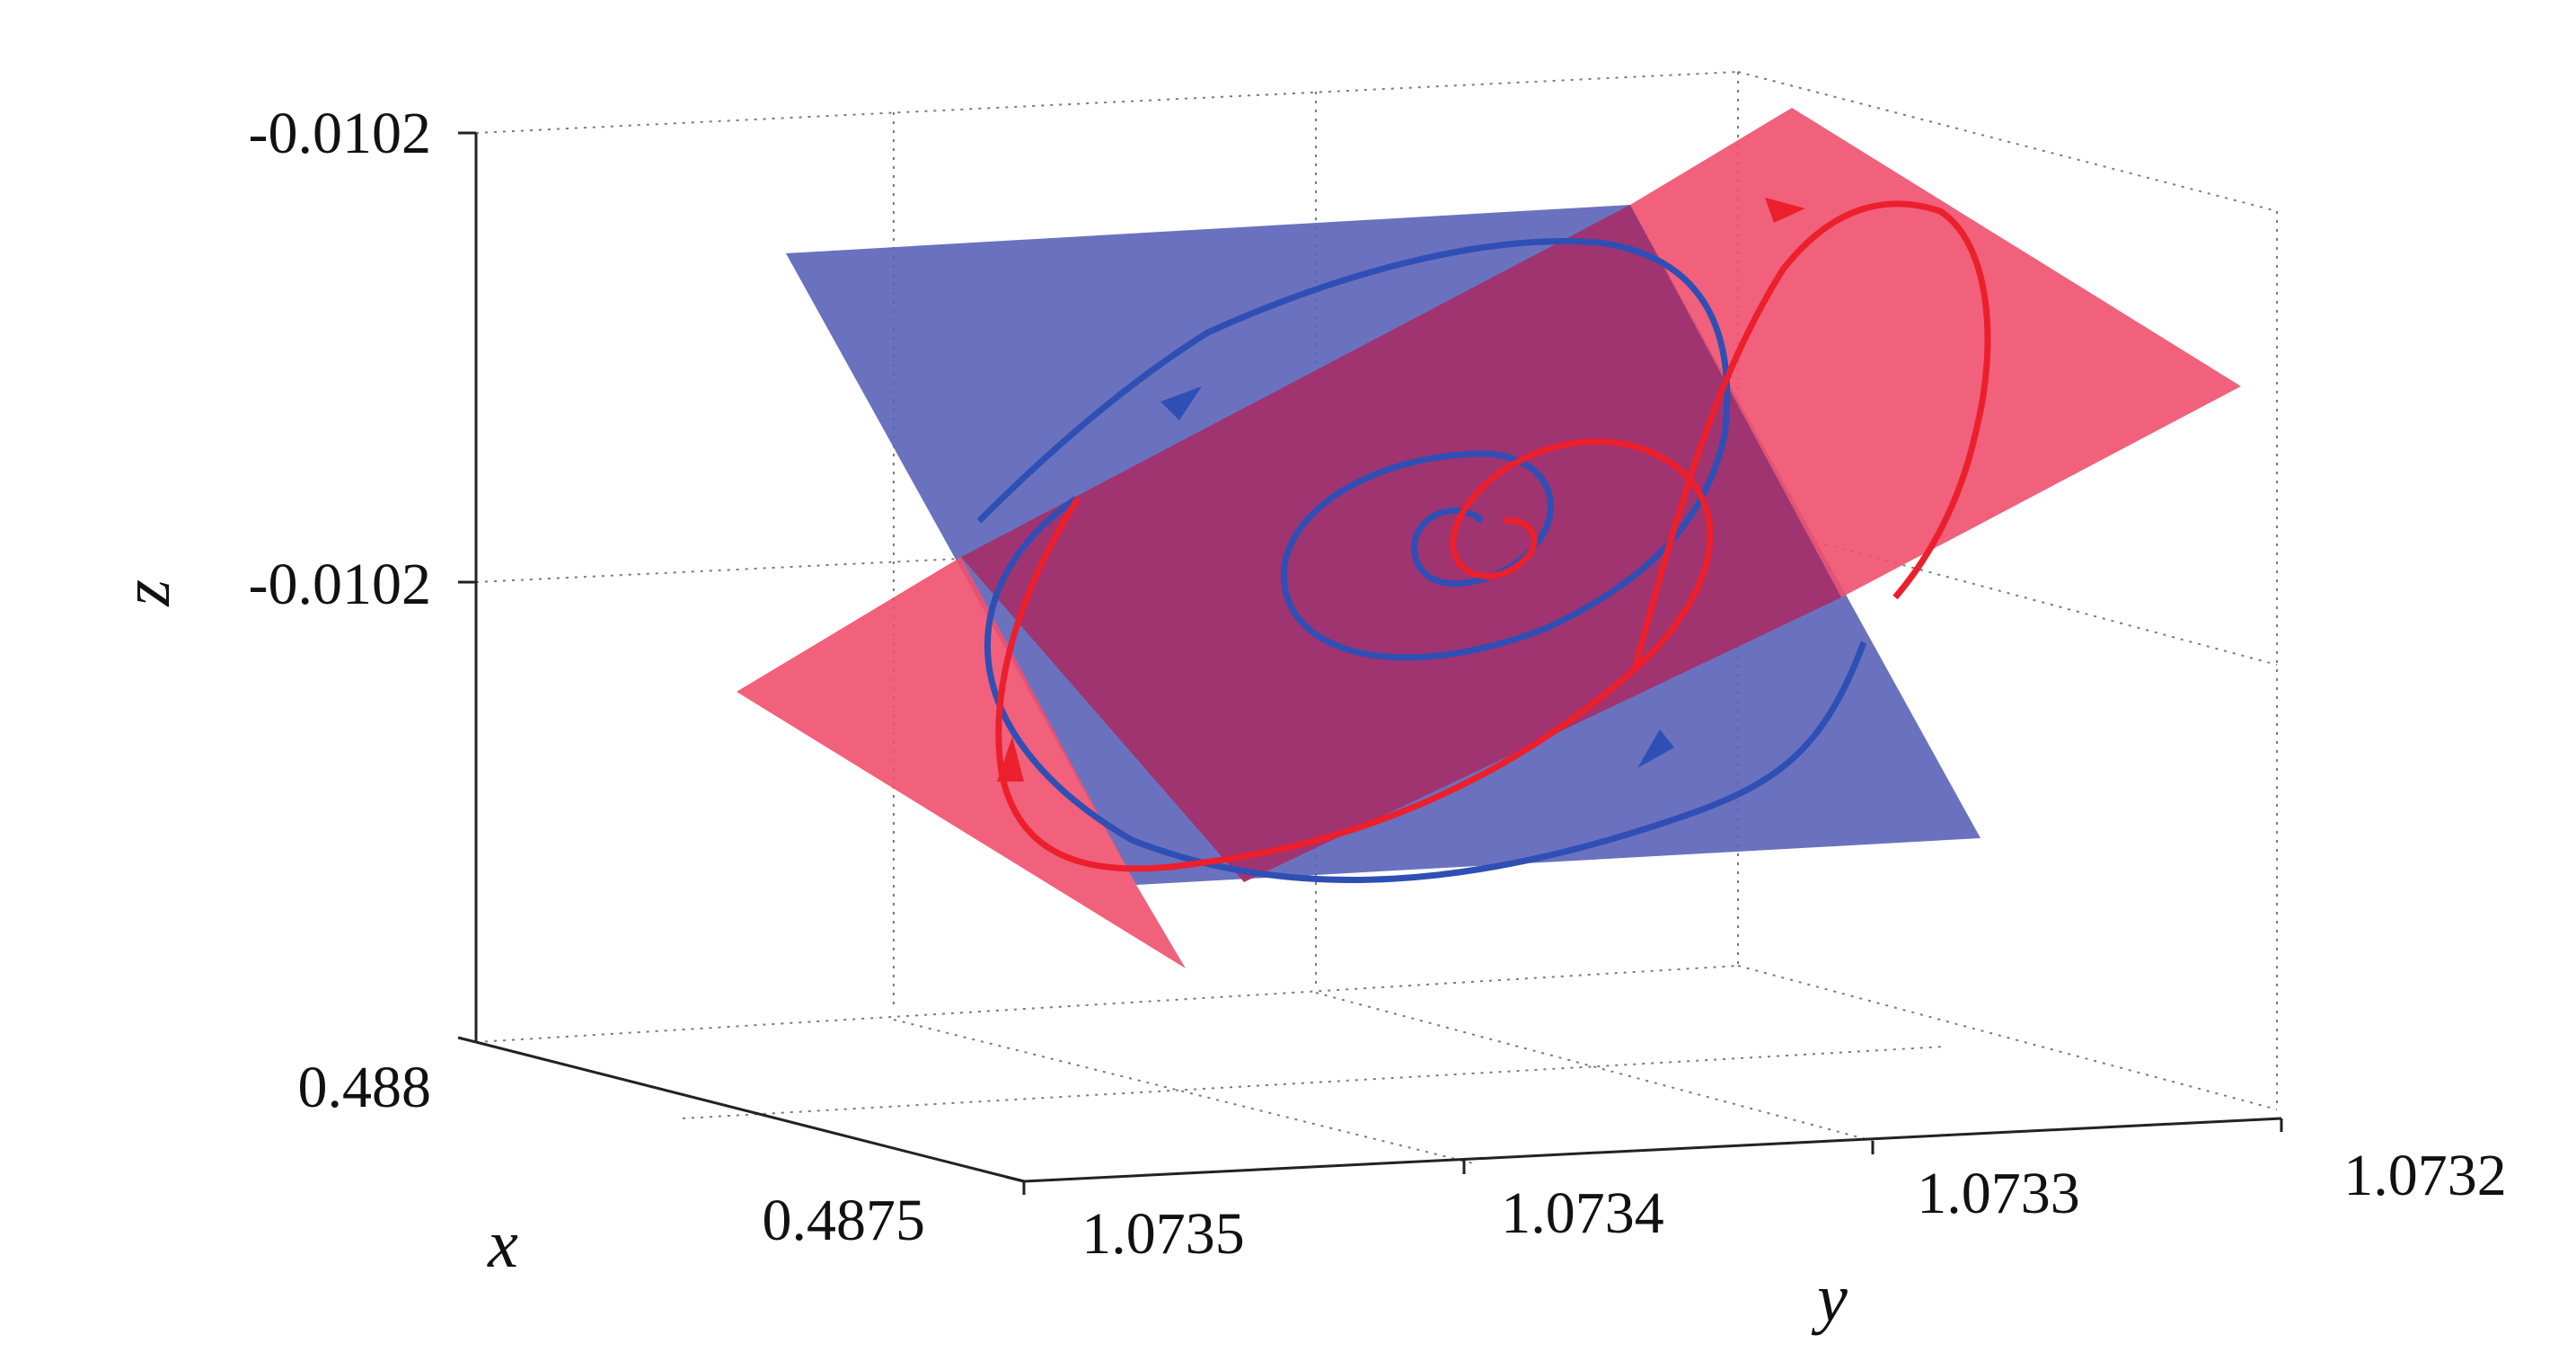 The image size is (2576, 1361). What do you see at coordinates (365, 1087) in the screenshot?
I see `x-tick-label-1: 0.488` at bounding box center [365, 1087].